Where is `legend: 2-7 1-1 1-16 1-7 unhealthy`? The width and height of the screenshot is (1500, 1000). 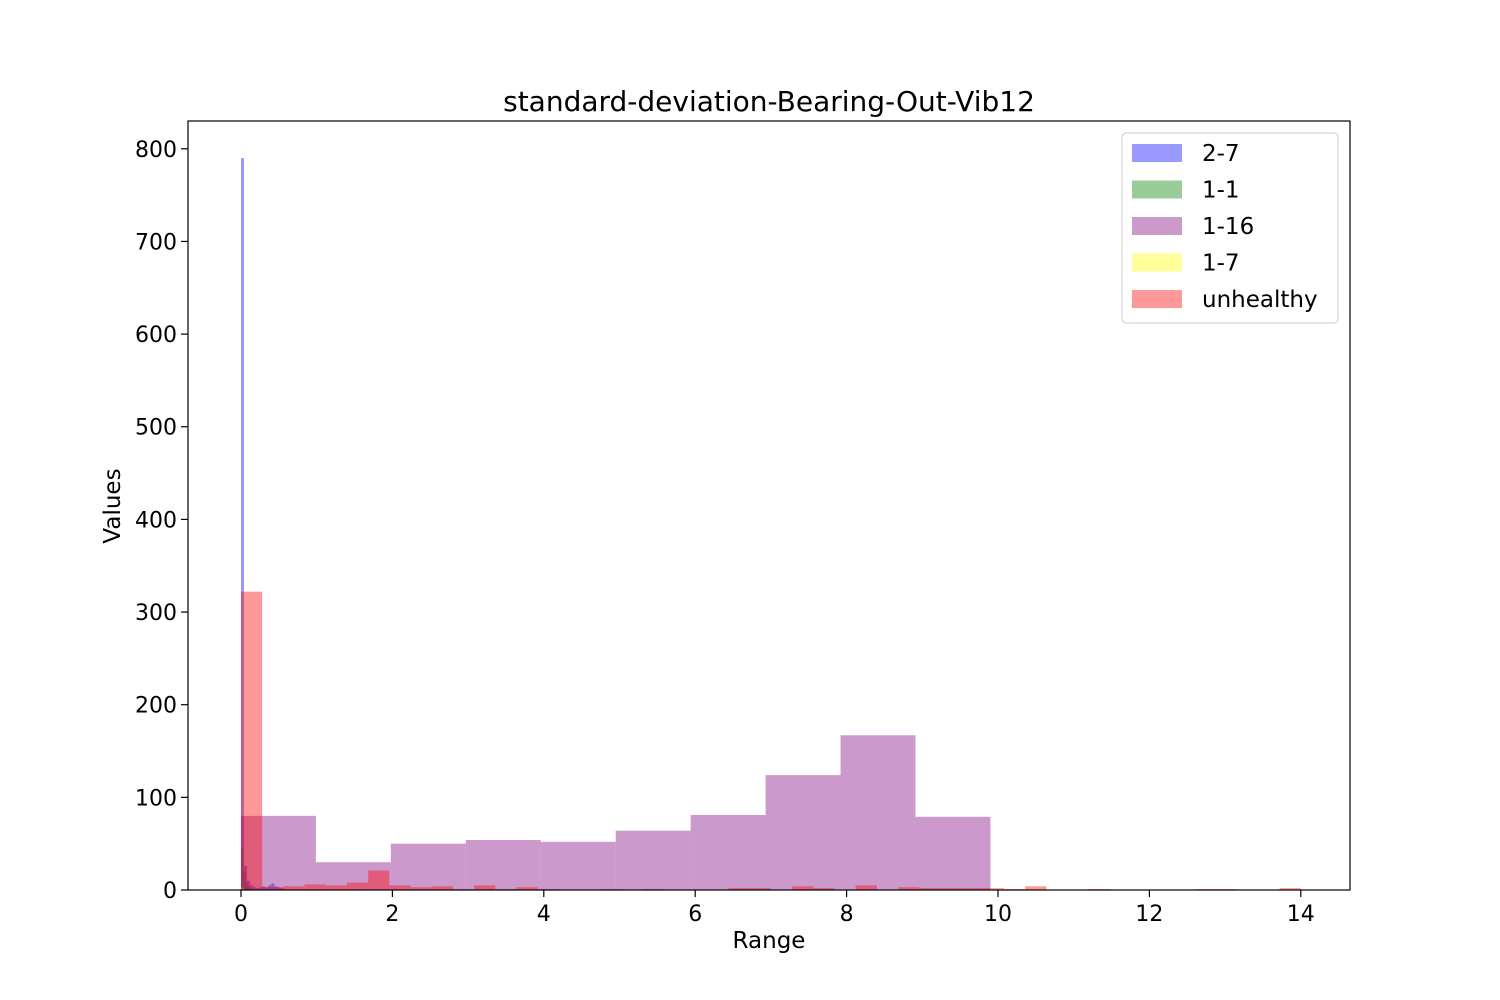 legend: 2-7 1-1 1-16 1-7 unhealthy is located at coordinates (1230, 228).